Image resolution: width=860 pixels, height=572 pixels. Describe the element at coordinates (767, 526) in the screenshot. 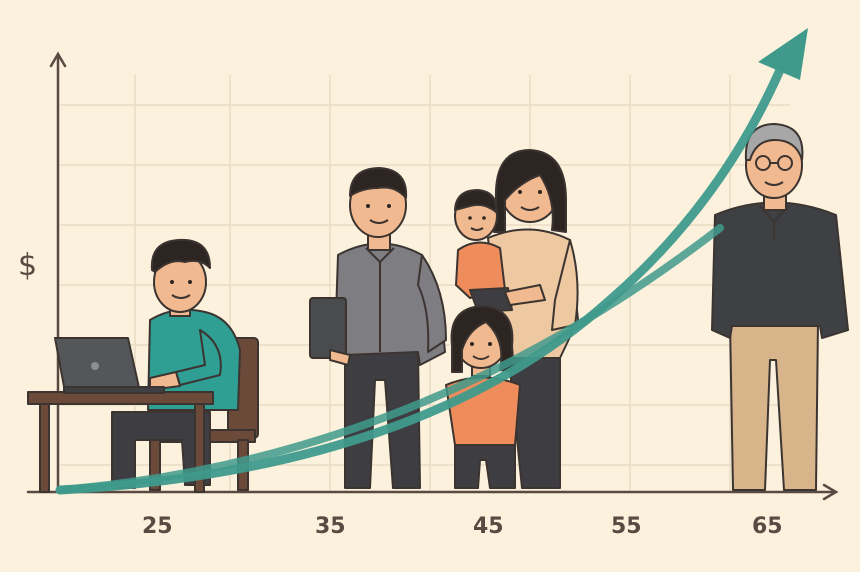

I see `x-tick-label: 65` at that location.